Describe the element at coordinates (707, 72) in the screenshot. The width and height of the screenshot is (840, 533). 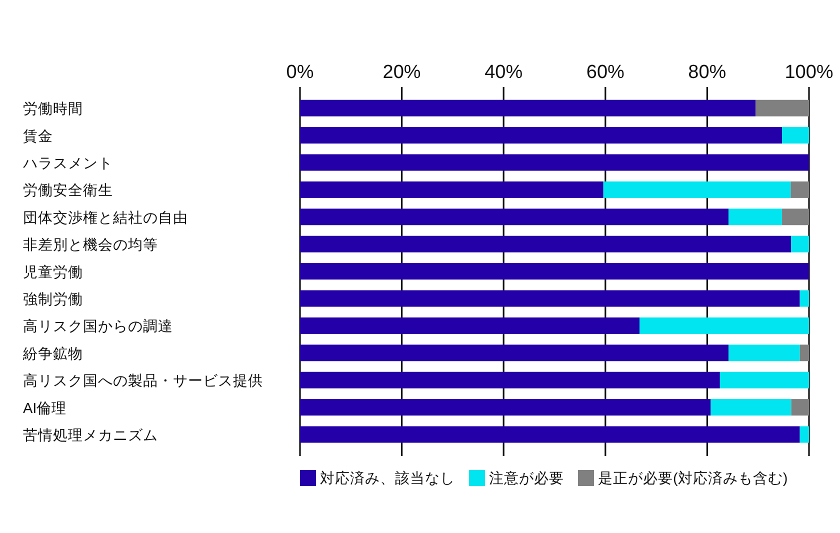
I see `x-tick-label: 80%` at that location.